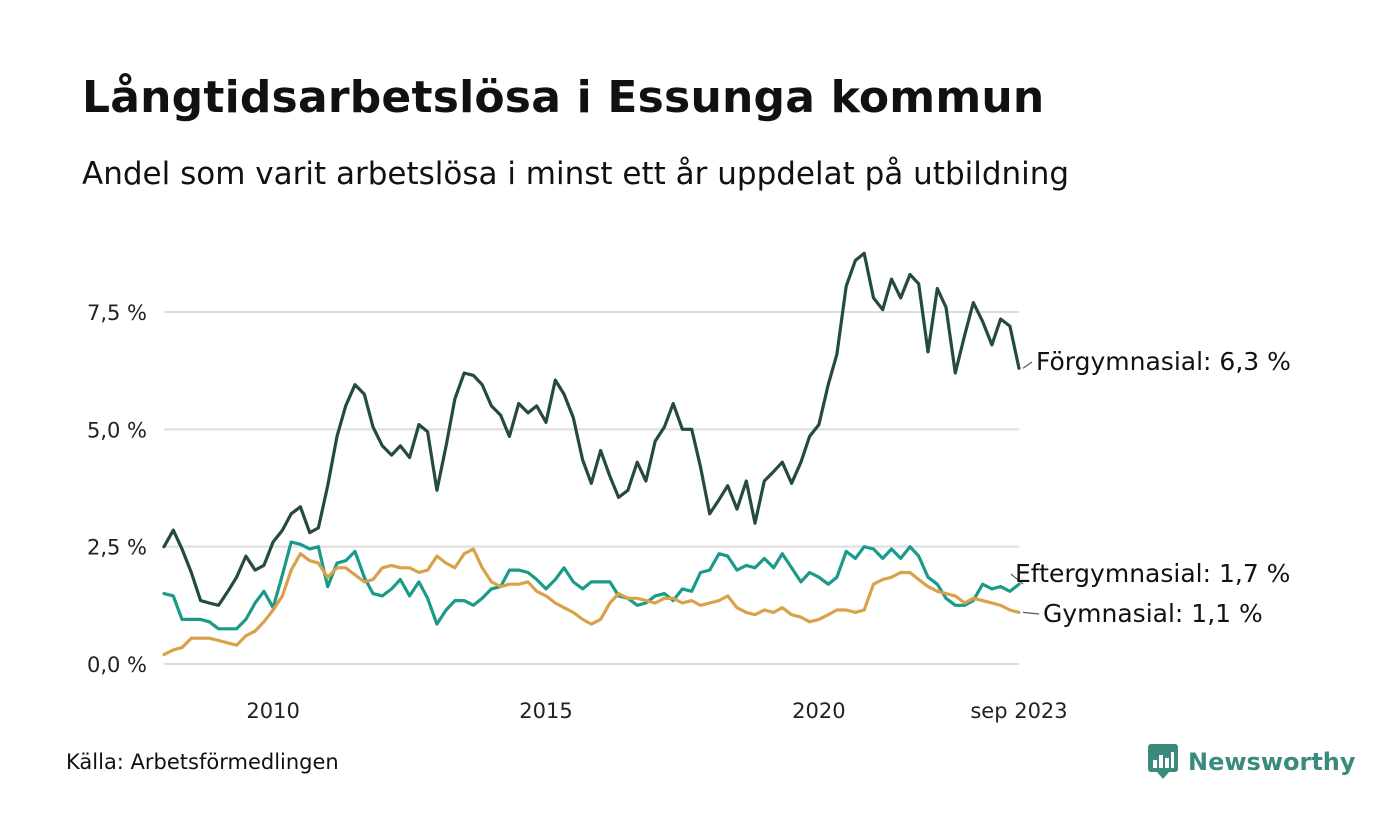  What do you see at coordinates (117, 548) in the screenshot?
I see `y-tick-label: 2,5 %` at bounding box center [117, 548].